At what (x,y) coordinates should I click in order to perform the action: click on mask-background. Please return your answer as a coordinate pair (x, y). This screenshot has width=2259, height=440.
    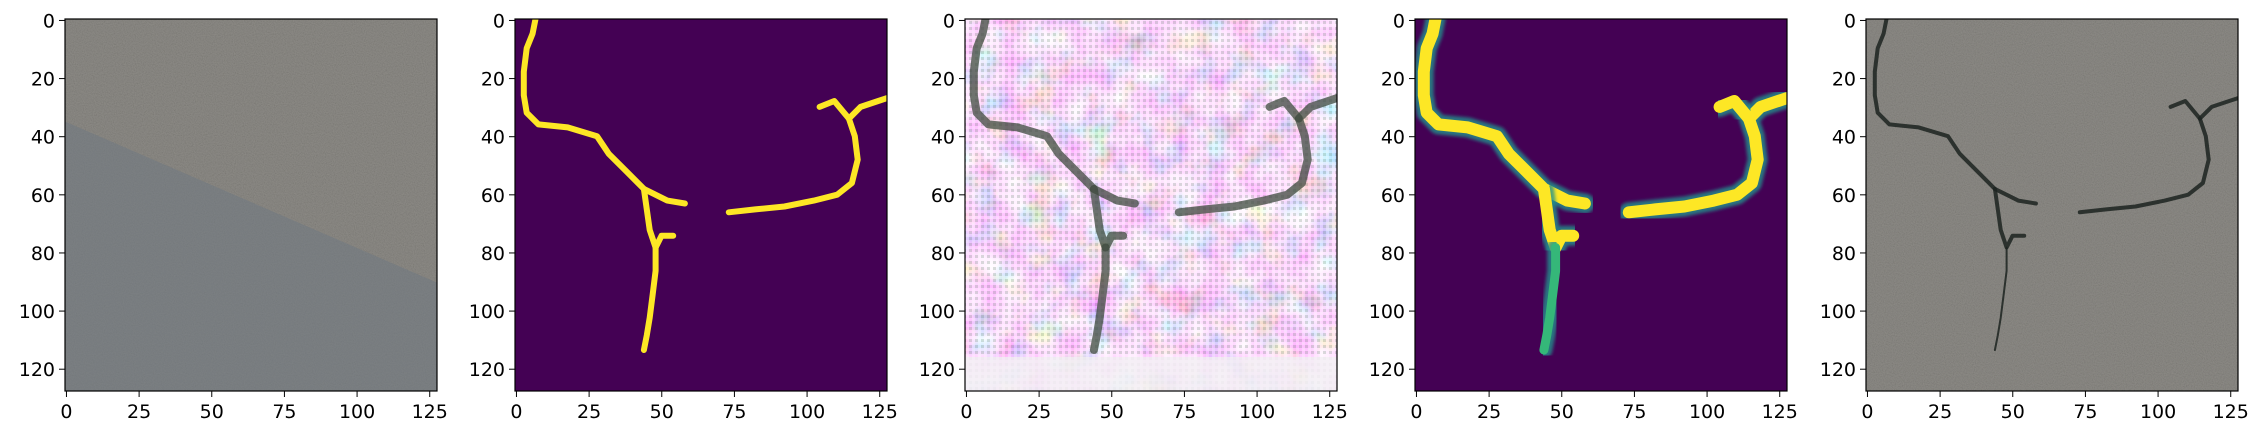
    Looking at the image, I should click on (701, 205).